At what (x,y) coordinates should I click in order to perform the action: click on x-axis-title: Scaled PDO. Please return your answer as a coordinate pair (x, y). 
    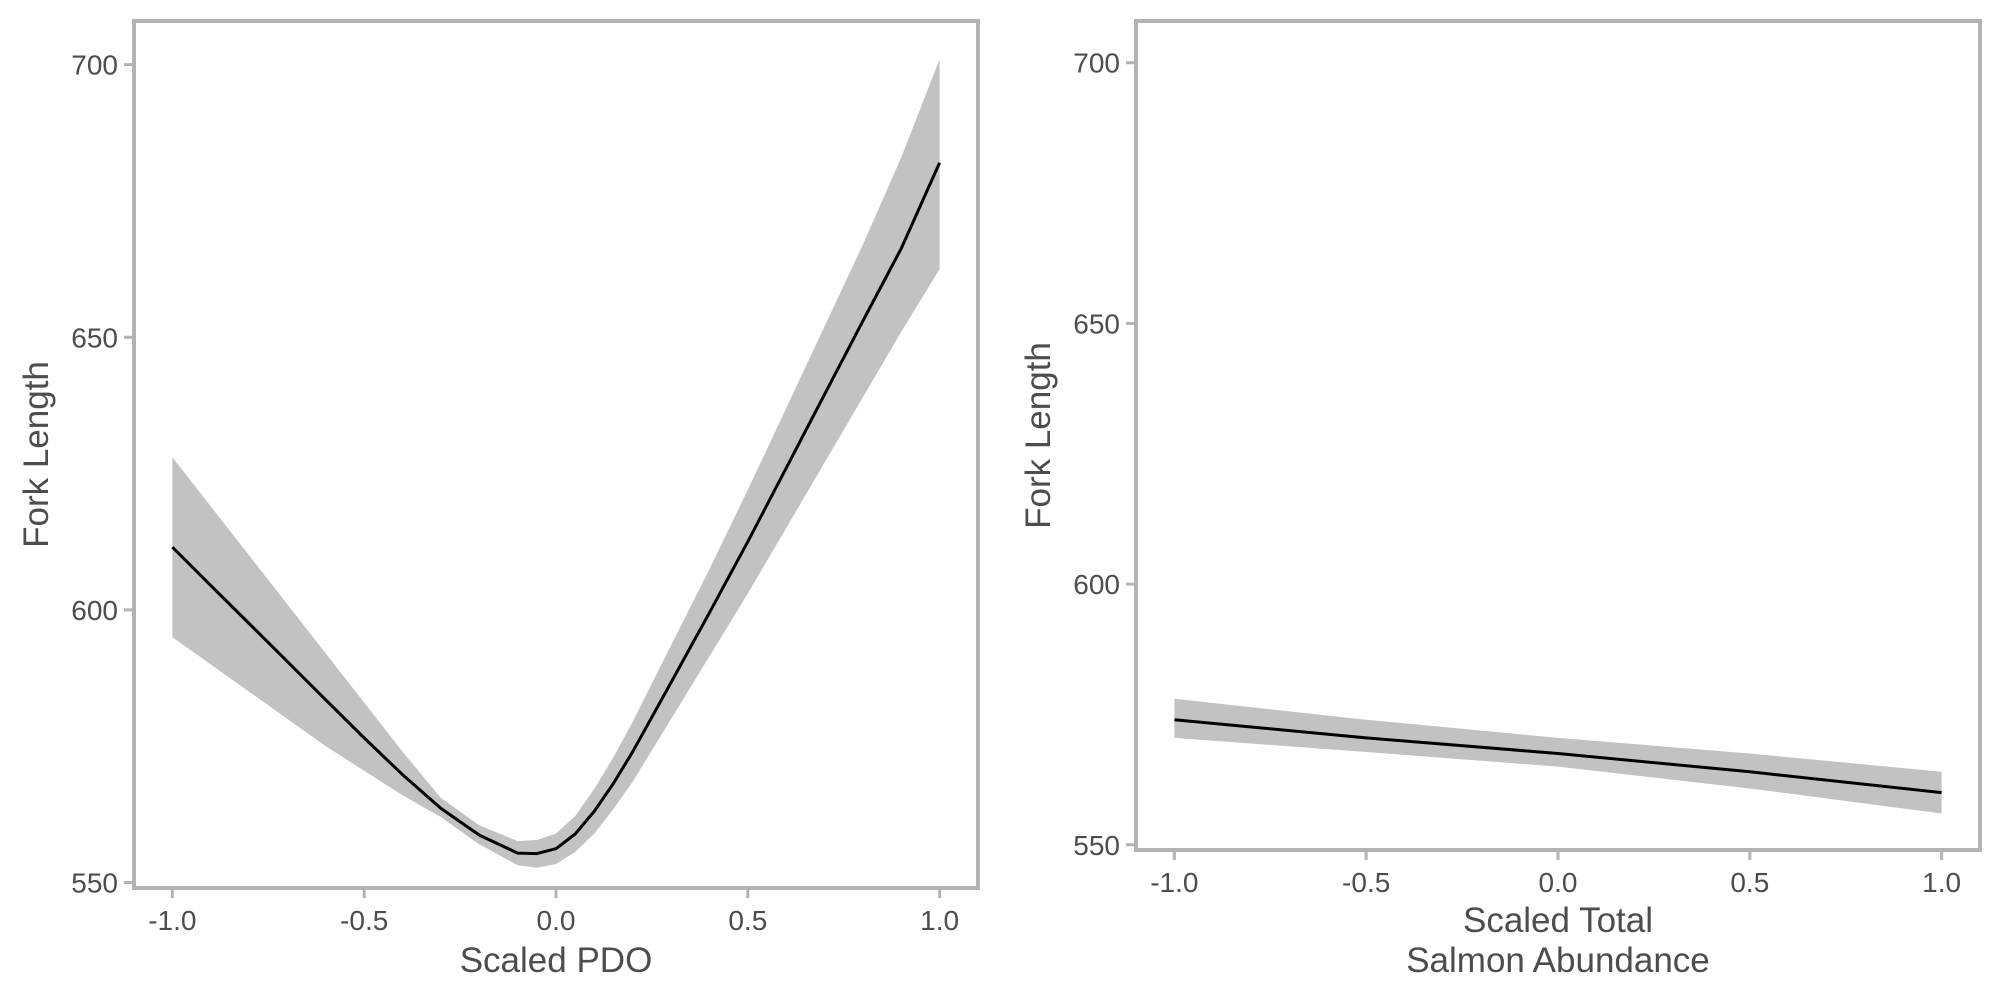
    Looking at the image, I should click on (556, 960).